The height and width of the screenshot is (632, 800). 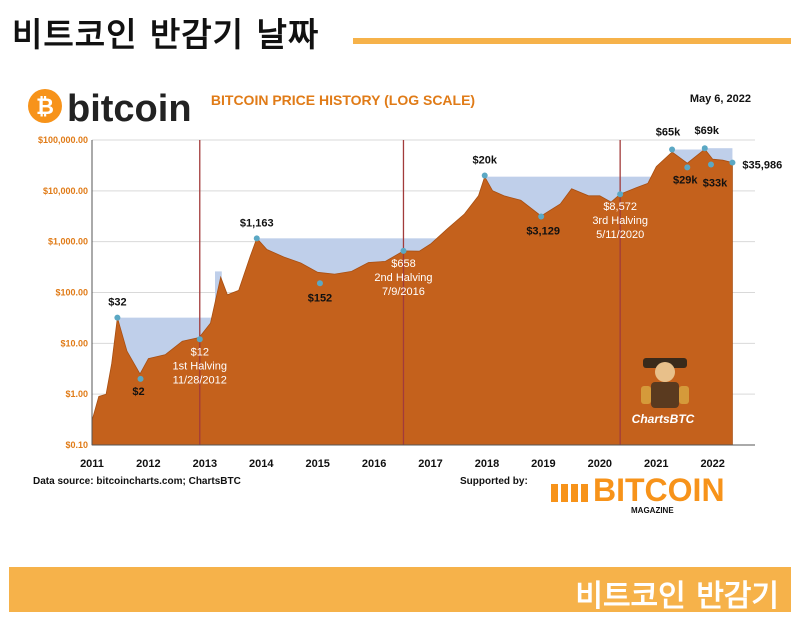 I want to click on footer-bar: 비트코인 반감기, so click(x=400, y=590).